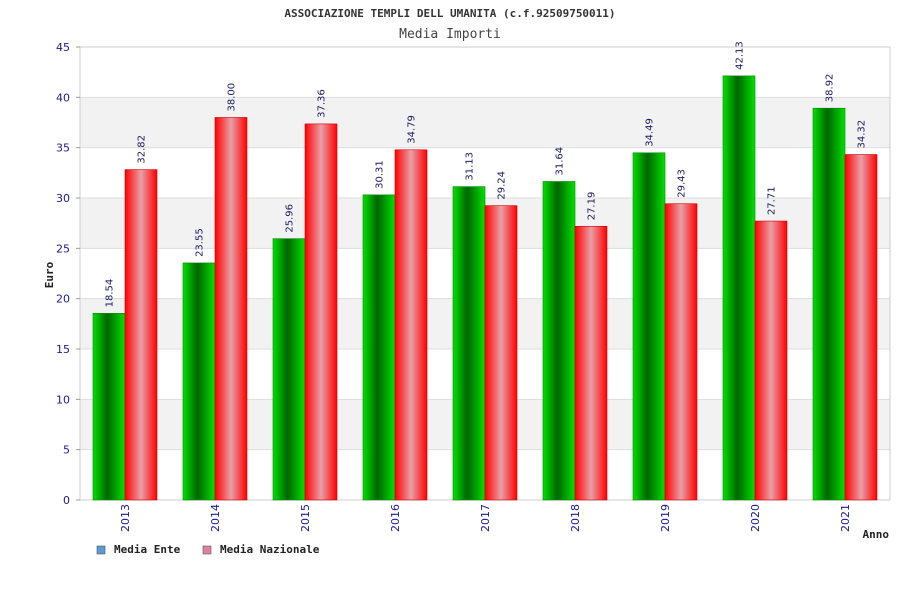  Describe the element at coordinates (772, 200) in the screenshot. I see `value-label: 27.71` at that location.